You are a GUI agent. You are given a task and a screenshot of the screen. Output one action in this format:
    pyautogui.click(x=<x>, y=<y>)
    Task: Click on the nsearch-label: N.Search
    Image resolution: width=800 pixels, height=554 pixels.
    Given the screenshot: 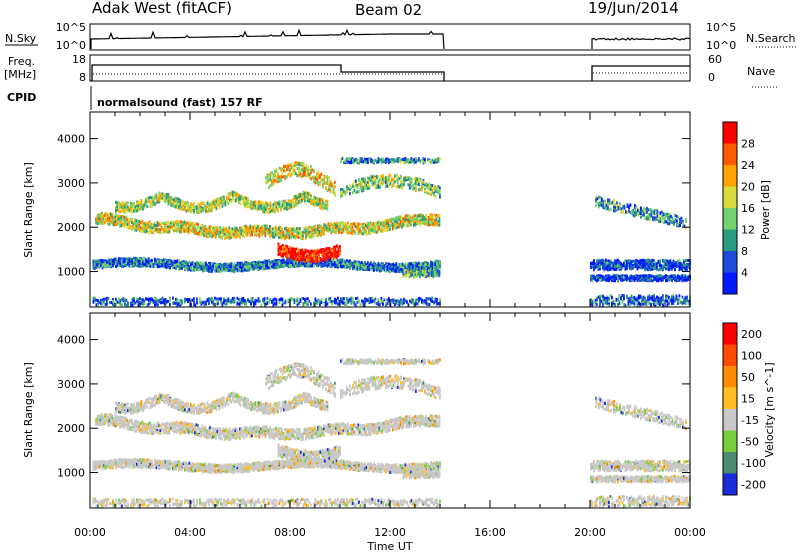 What is the action you would take?
    pyautogui.click(x=771, y=38)
    